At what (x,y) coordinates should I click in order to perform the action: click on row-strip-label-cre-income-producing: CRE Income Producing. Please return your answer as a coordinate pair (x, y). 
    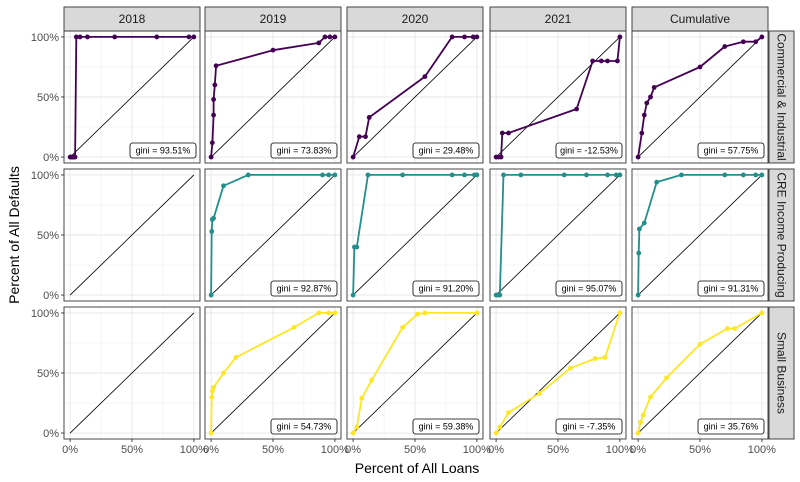
    Looking at the image, I should click on (782, 234).